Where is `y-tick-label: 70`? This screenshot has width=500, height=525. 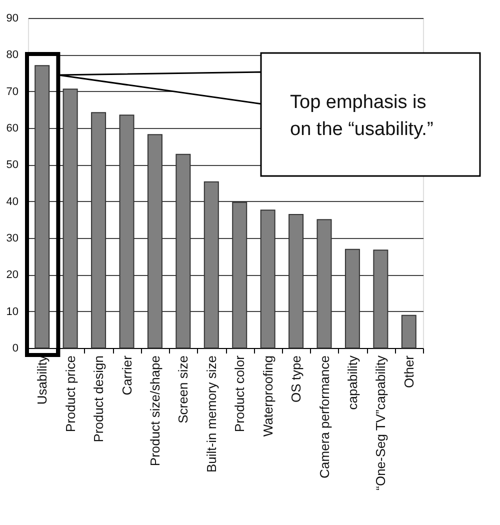 y-tick-label: 70 is located at coordinates (12, 92).